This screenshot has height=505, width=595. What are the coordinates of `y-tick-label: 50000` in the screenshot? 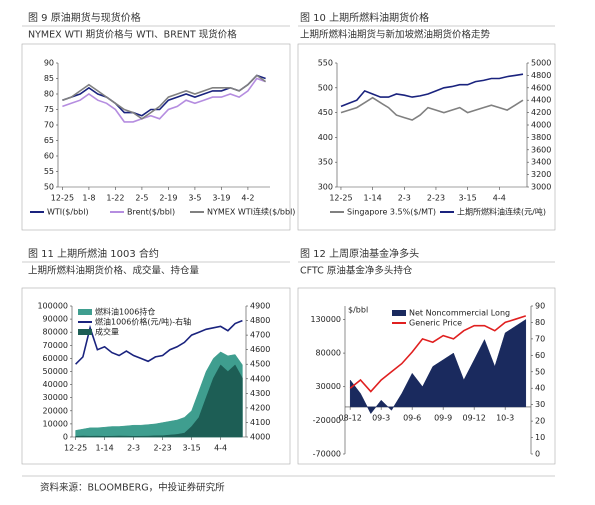 It's located at (55, 371).